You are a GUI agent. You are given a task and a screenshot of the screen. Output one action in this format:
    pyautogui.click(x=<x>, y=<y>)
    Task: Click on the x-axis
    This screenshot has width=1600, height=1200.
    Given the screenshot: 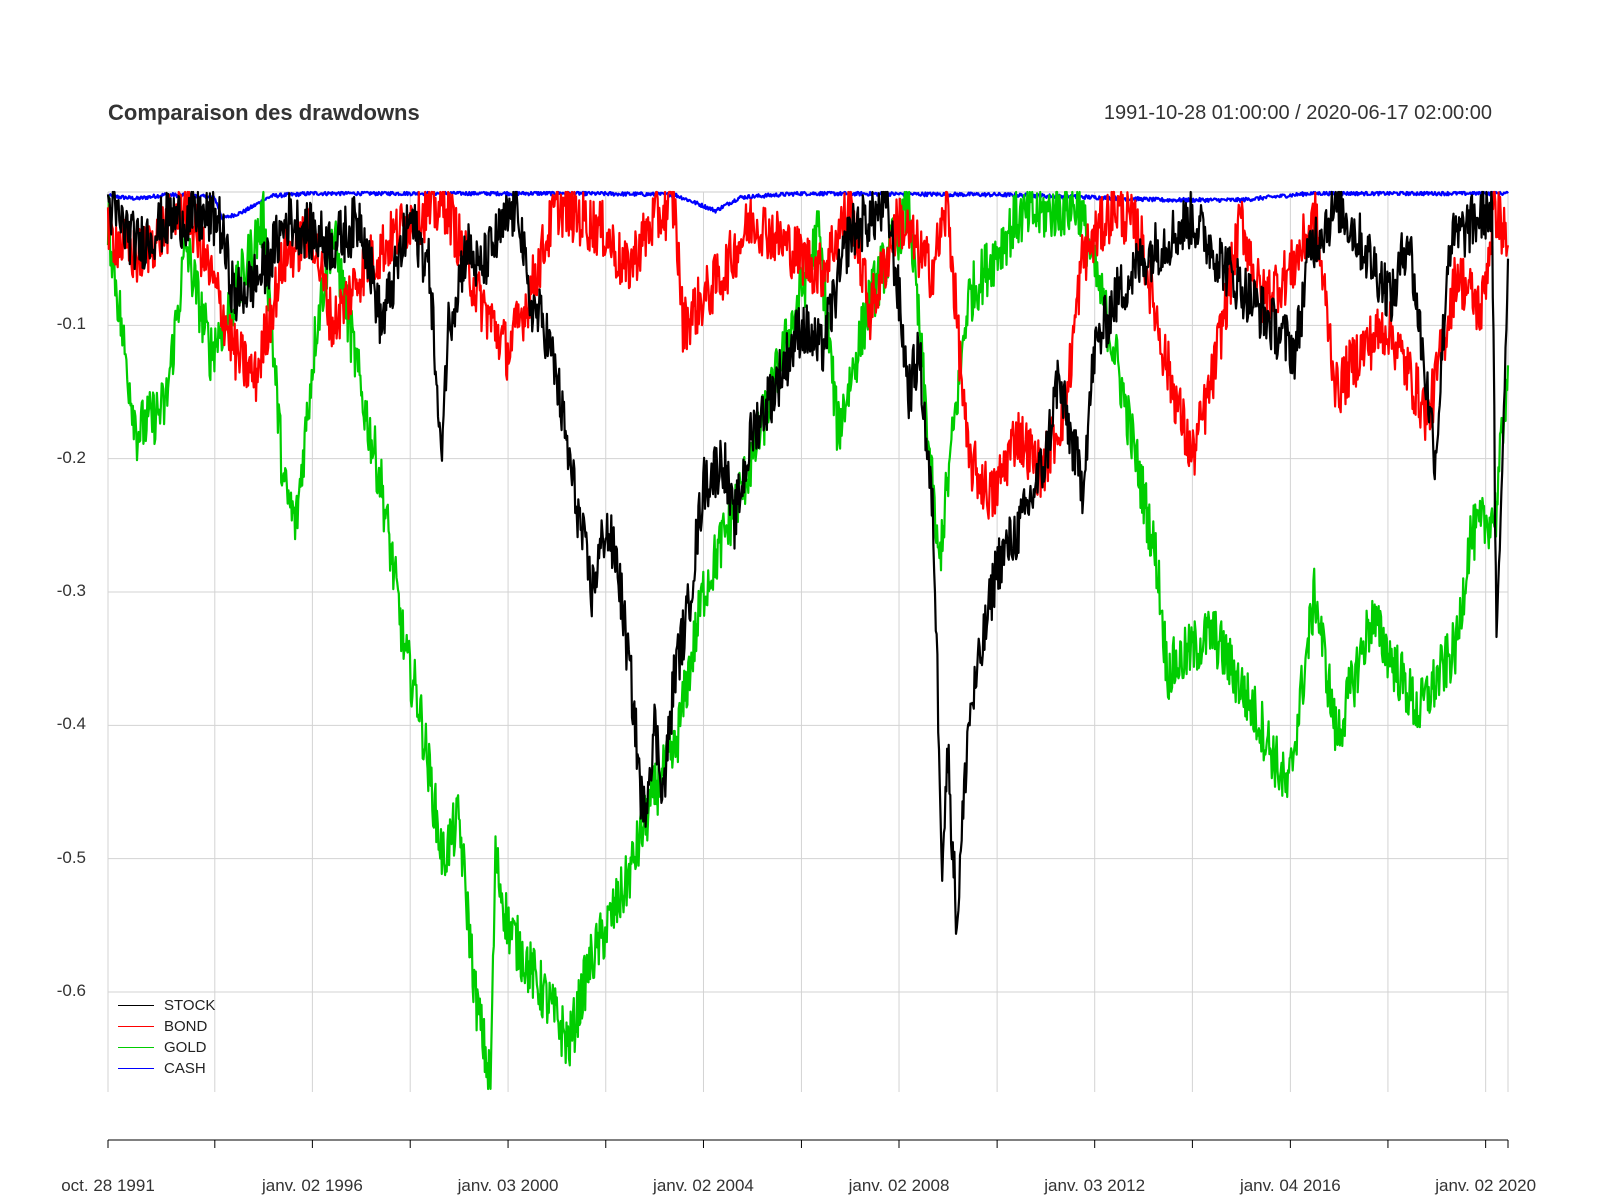 What is the action you would take?
    pyautogui.click(x=808, y=1143)
    